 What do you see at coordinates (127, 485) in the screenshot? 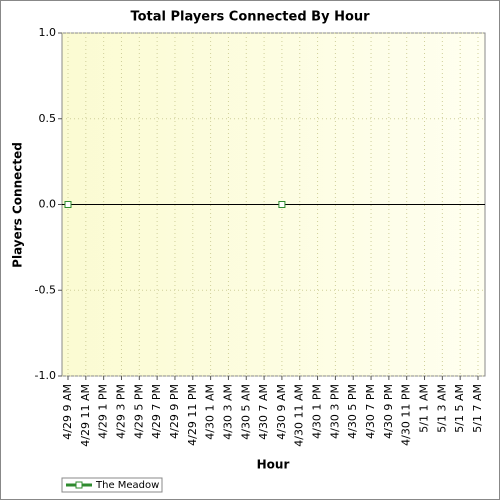
I see `legend-label: The Meadow` at bounding box center [127, 485].